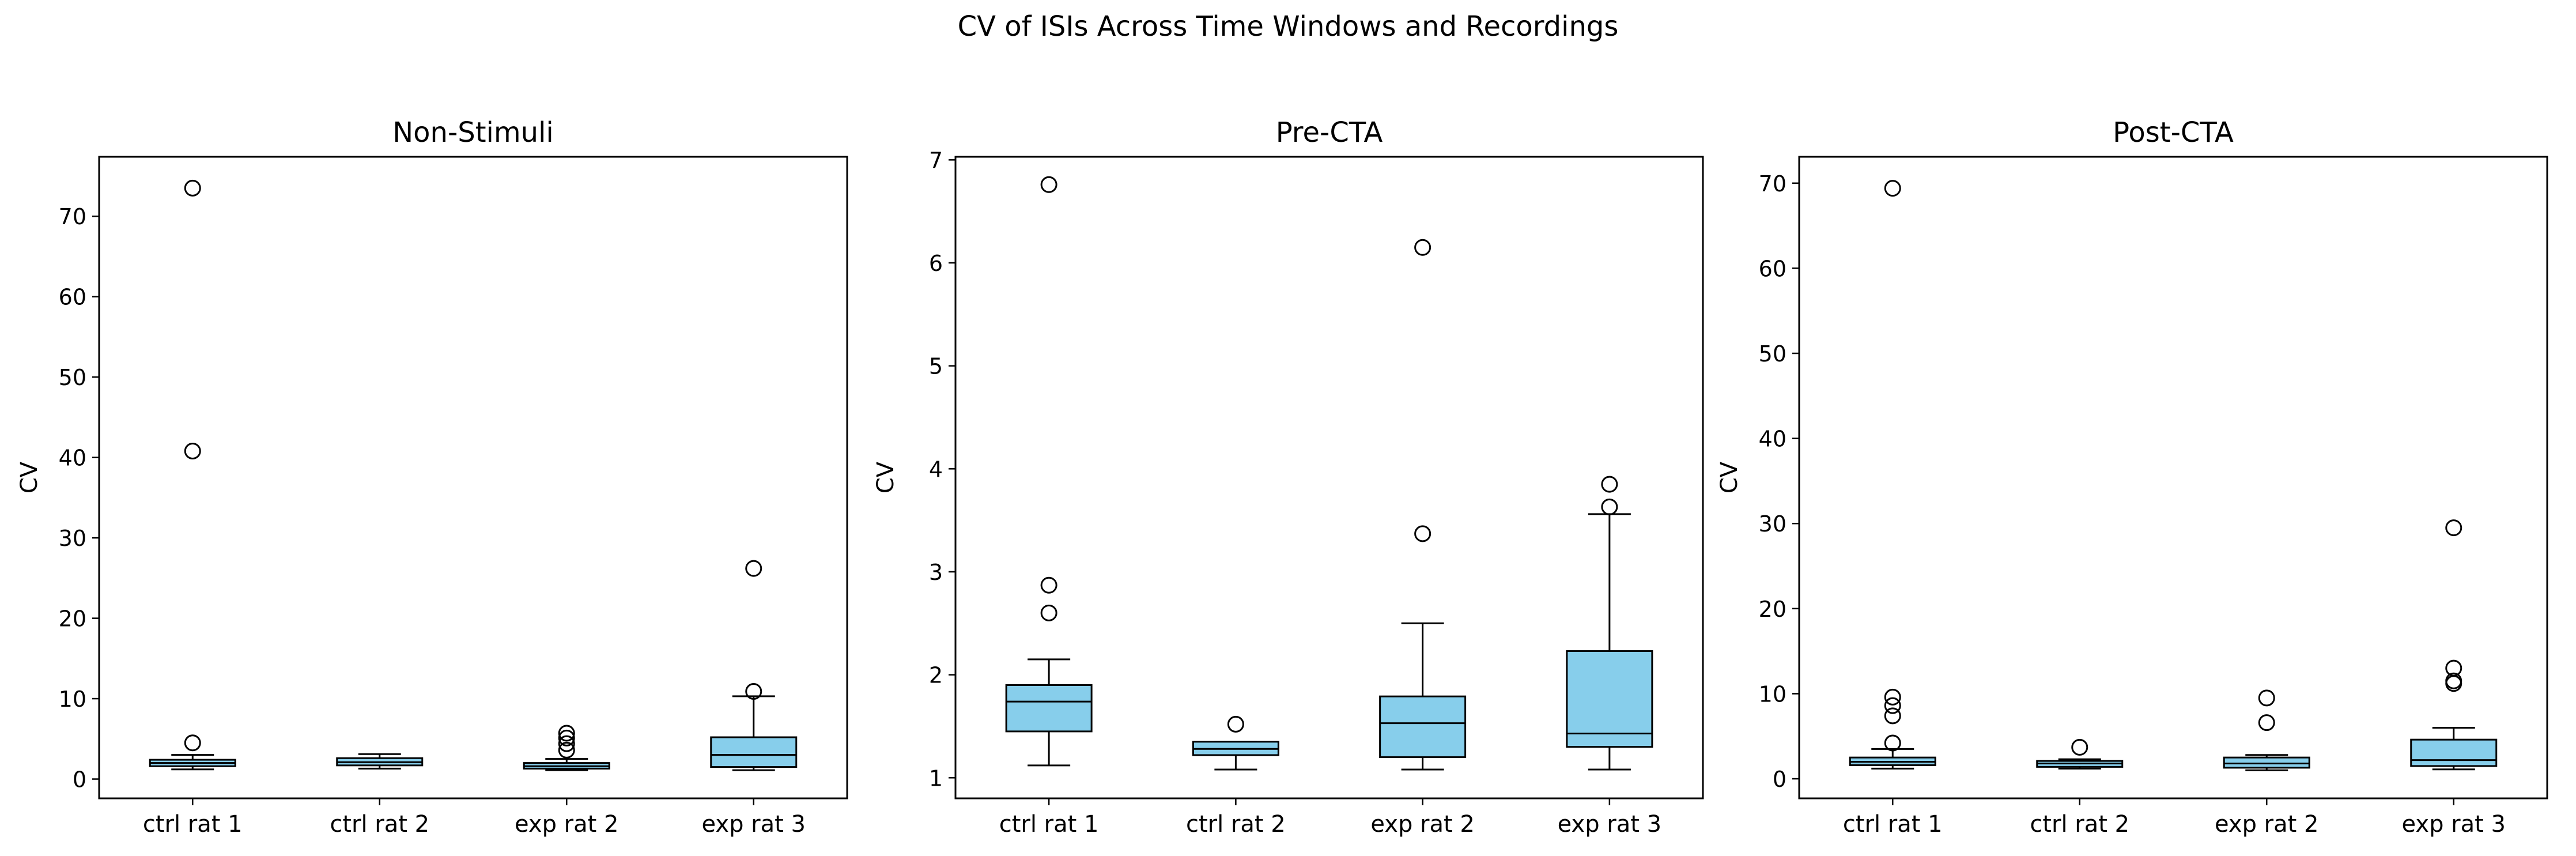  Describe the element at coordinates (936, 160) in the screenshot. I see `y-tick-label: 7` at that location.